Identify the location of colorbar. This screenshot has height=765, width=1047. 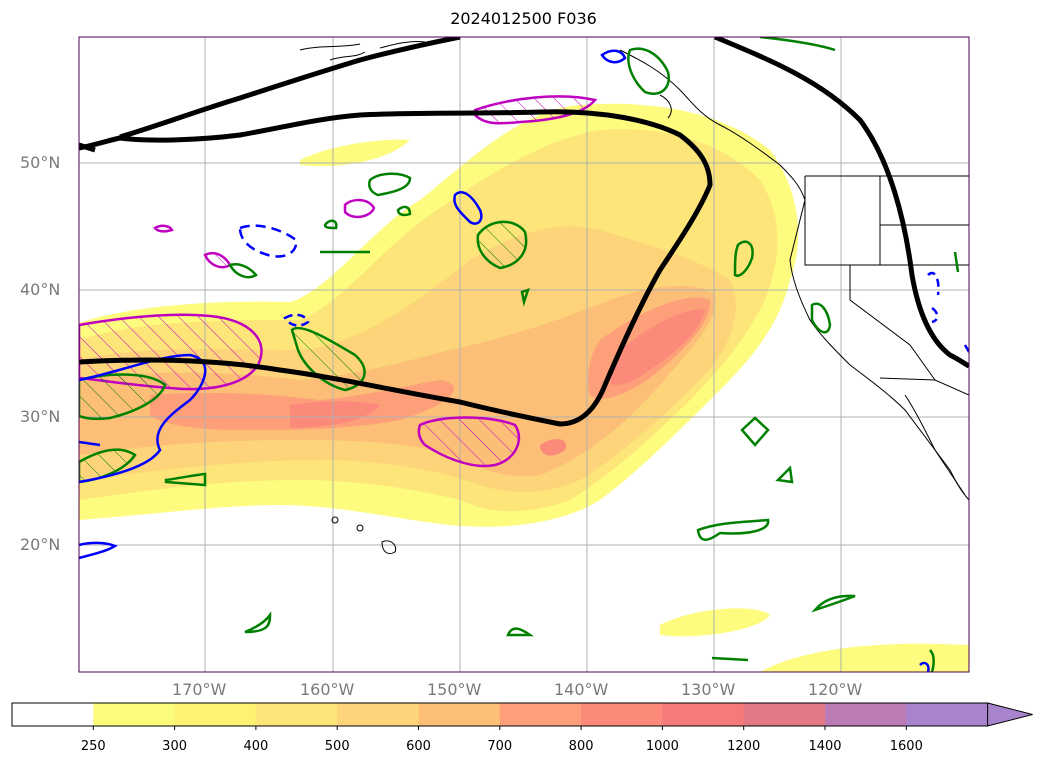
(522, 716).